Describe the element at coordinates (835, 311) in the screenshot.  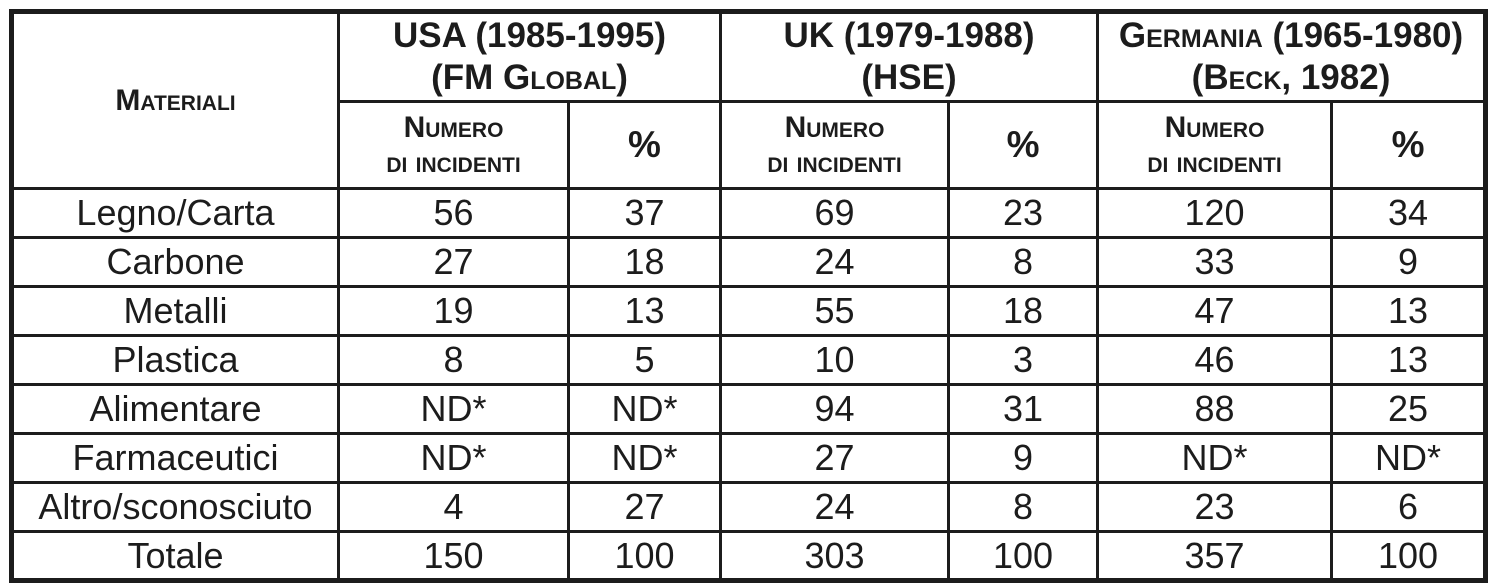
I see `value-cell: 55` at that location.